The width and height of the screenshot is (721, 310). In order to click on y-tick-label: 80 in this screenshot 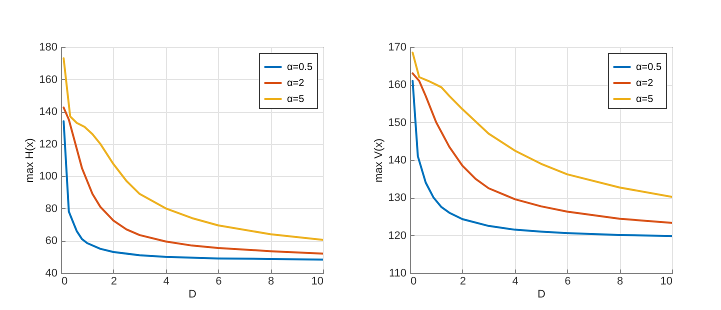, I will do `click(51, 208)`.